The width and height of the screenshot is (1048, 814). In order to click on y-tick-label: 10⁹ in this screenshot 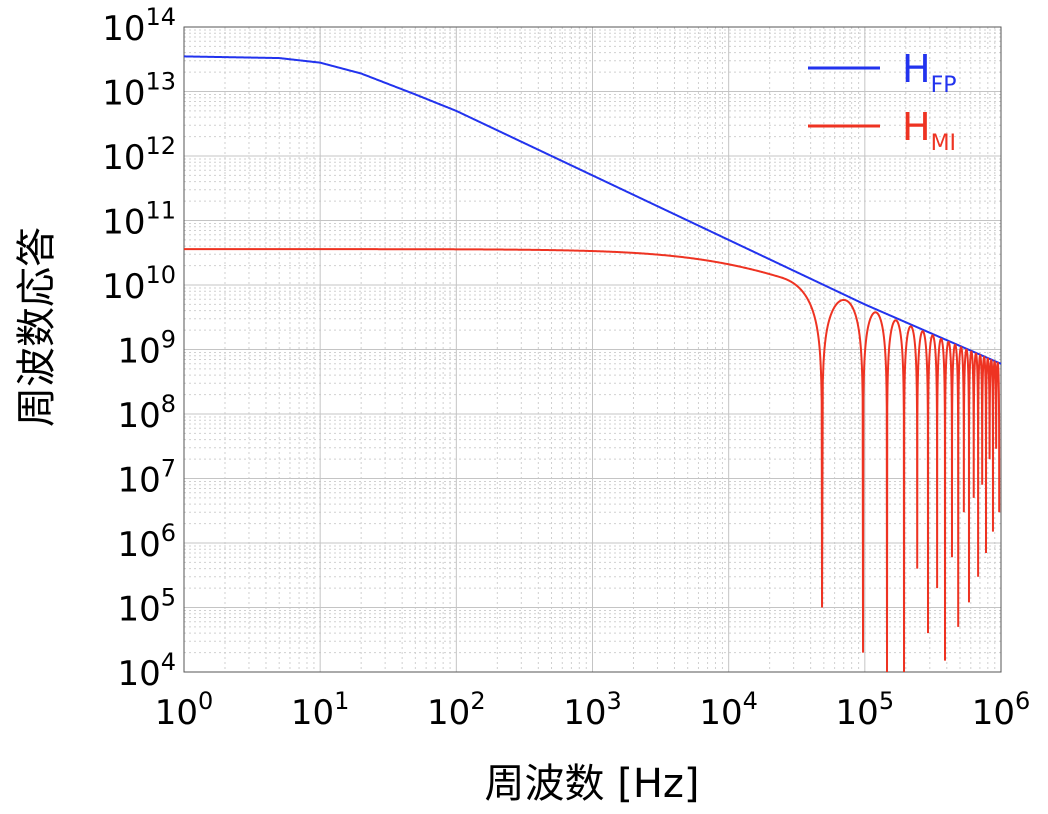, I will do `click(146, 349)`.